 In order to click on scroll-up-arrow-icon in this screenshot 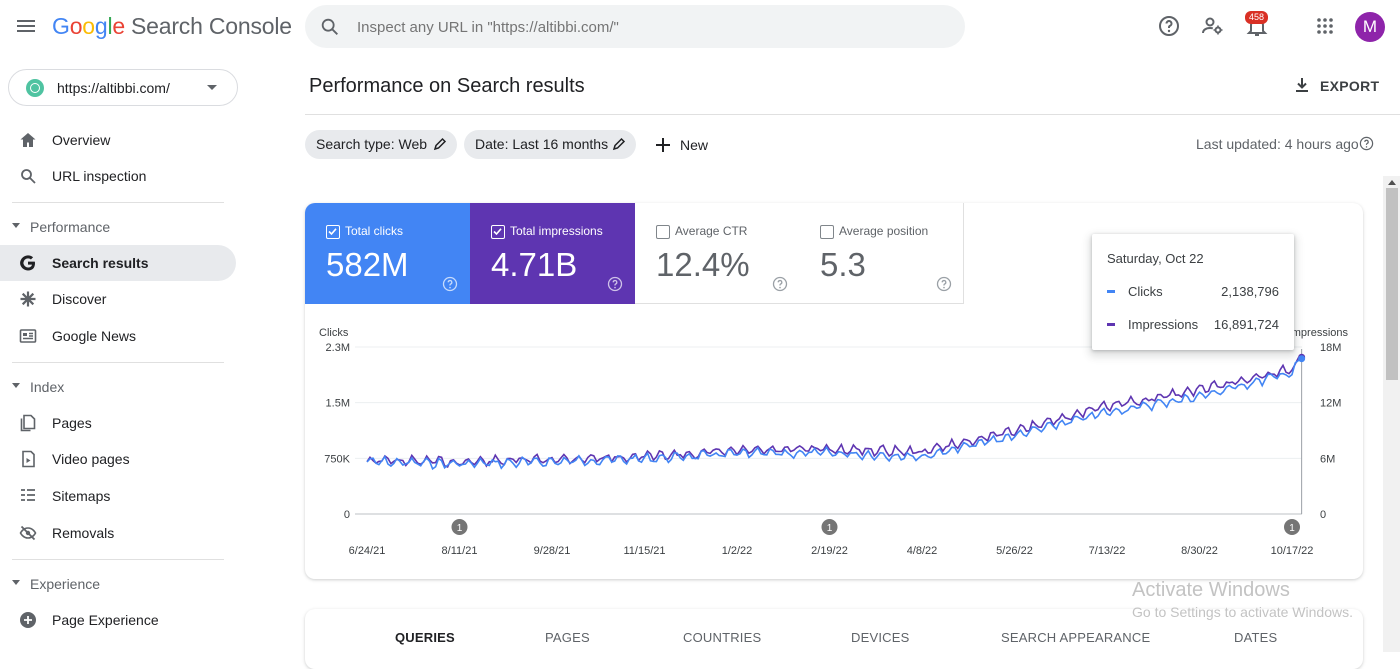, I will do `click(1392, 182)`.